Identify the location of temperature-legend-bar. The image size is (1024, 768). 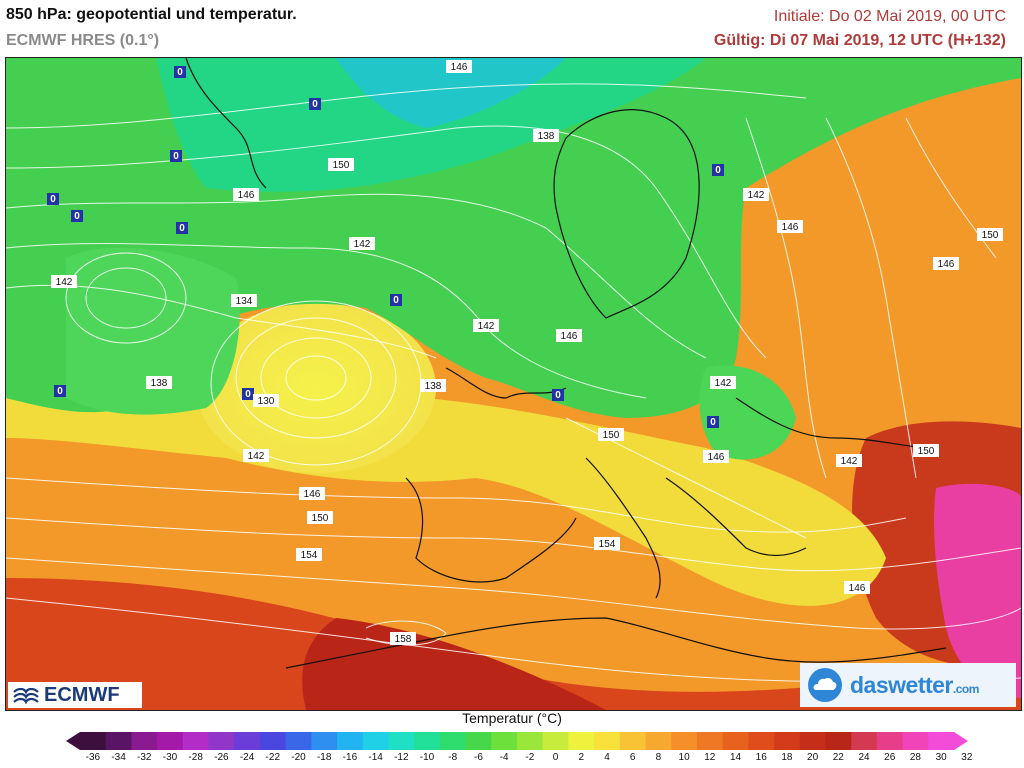
(517, 741).